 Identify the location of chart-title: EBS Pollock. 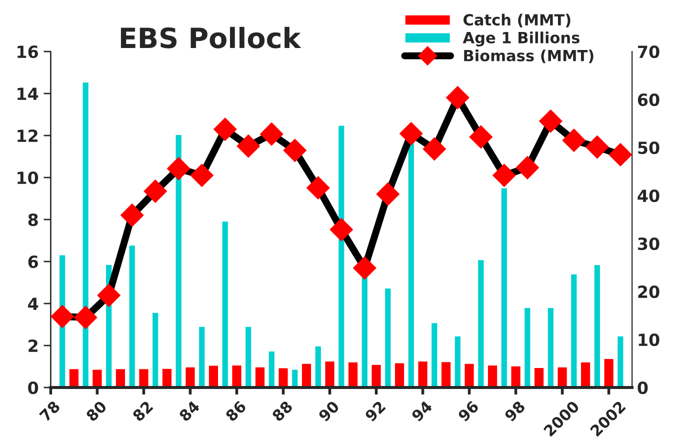
(211, 37).